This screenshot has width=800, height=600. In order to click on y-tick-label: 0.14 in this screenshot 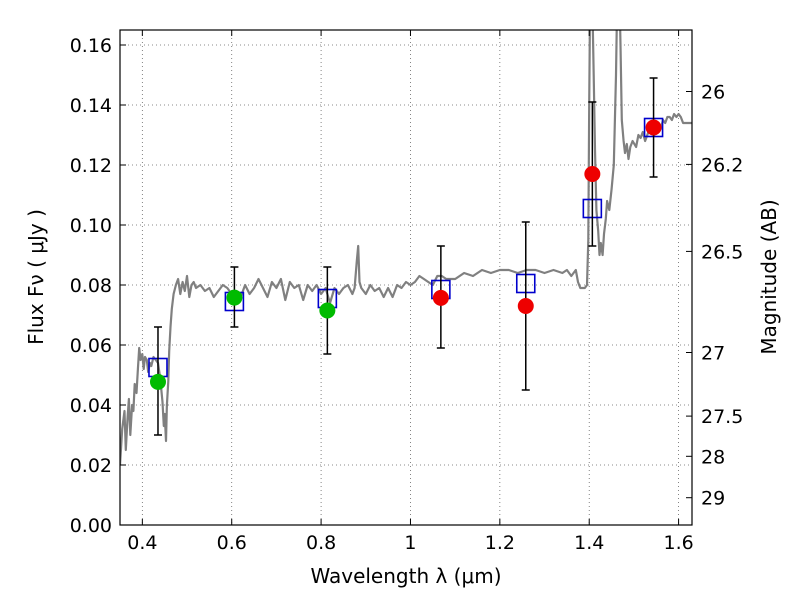, I will do `click(91, 106)`.